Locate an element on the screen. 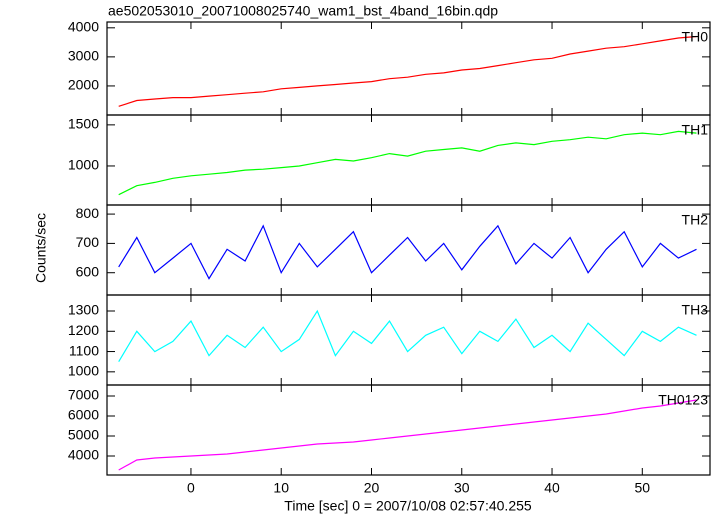  x-tick-label: 50 is located at coordinates (643, 488).